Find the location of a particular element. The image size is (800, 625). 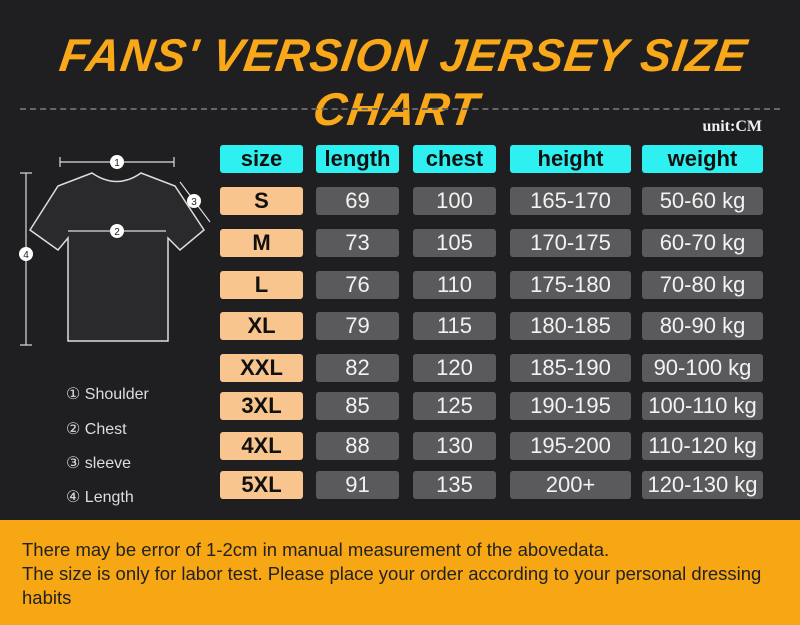

cell-size: S is located at coordinates (261, 201).